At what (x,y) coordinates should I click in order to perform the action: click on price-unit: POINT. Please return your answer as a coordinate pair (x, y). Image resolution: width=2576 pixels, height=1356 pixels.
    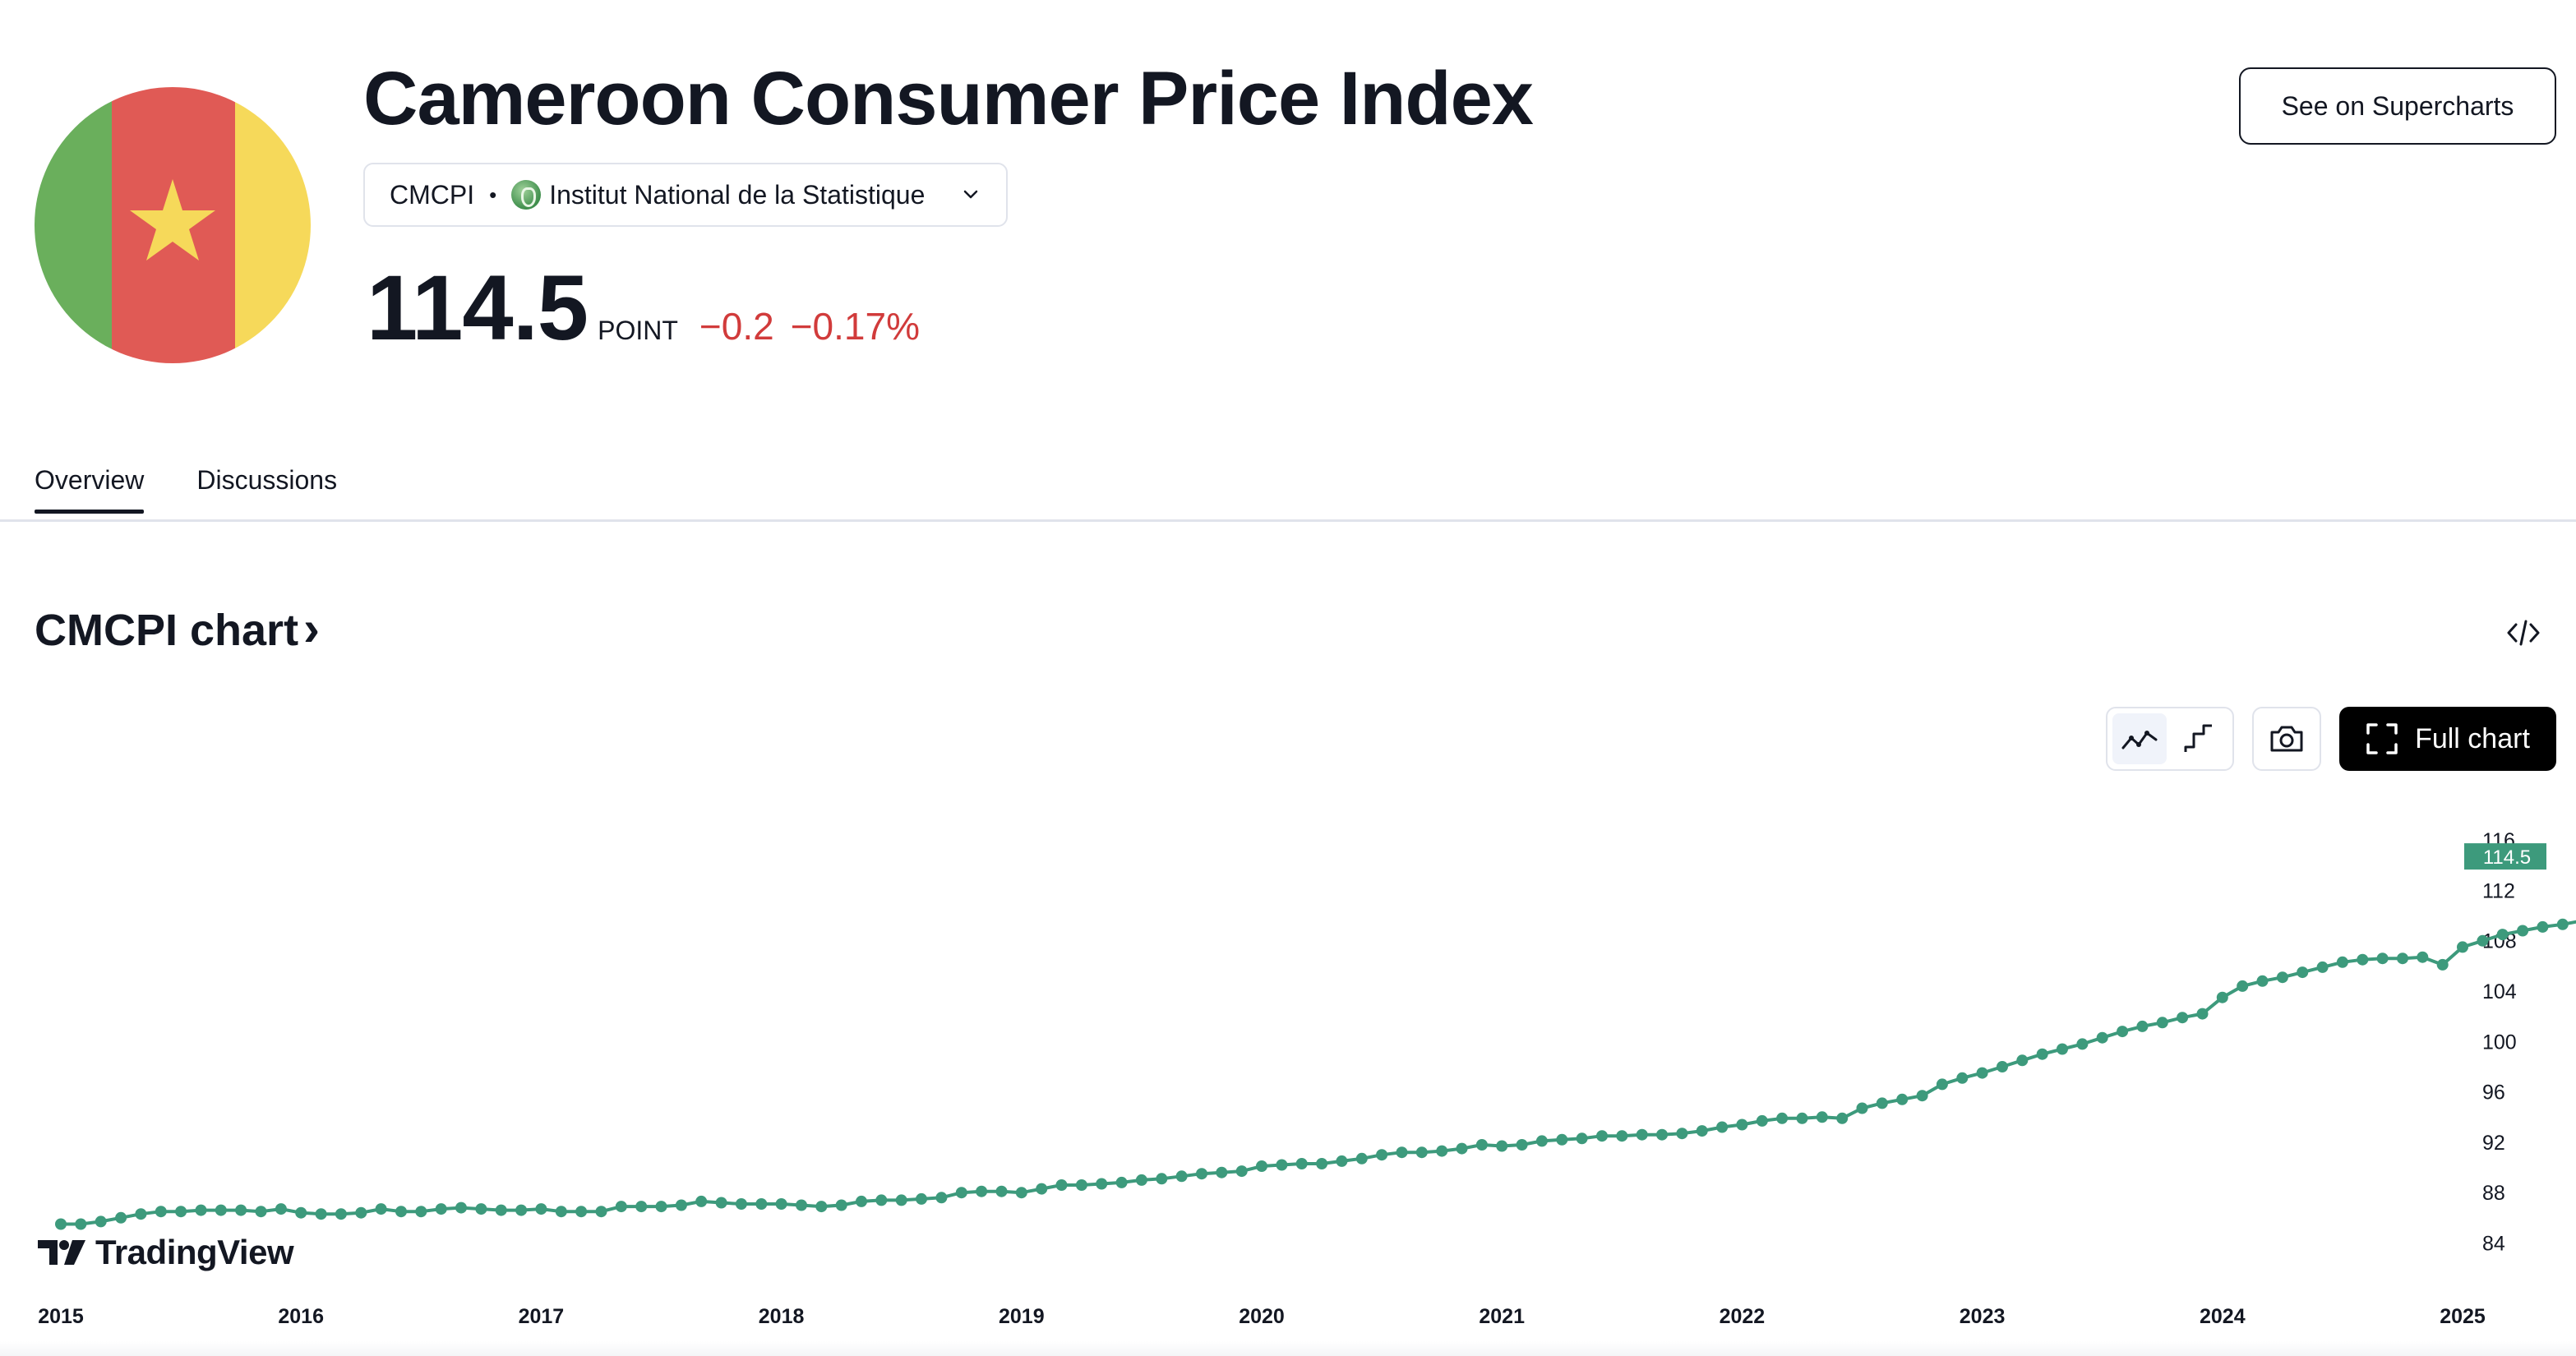
    Looking at the image, I should click on (638, 330).